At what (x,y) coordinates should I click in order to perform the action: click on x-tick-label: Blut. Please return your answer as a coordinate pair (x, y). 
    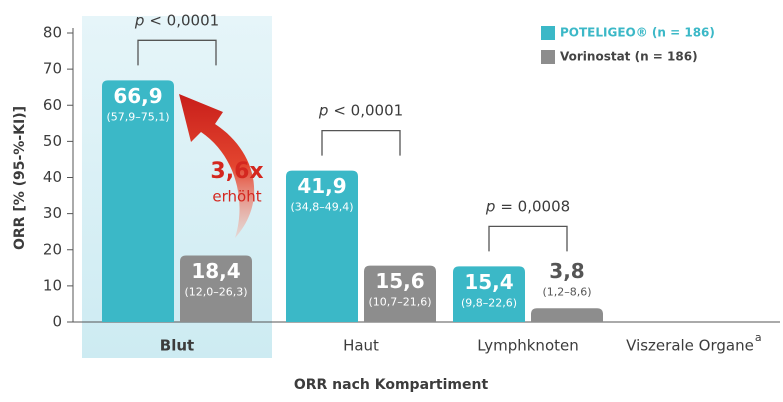
    Looking at the image, I should click on (177, 346).